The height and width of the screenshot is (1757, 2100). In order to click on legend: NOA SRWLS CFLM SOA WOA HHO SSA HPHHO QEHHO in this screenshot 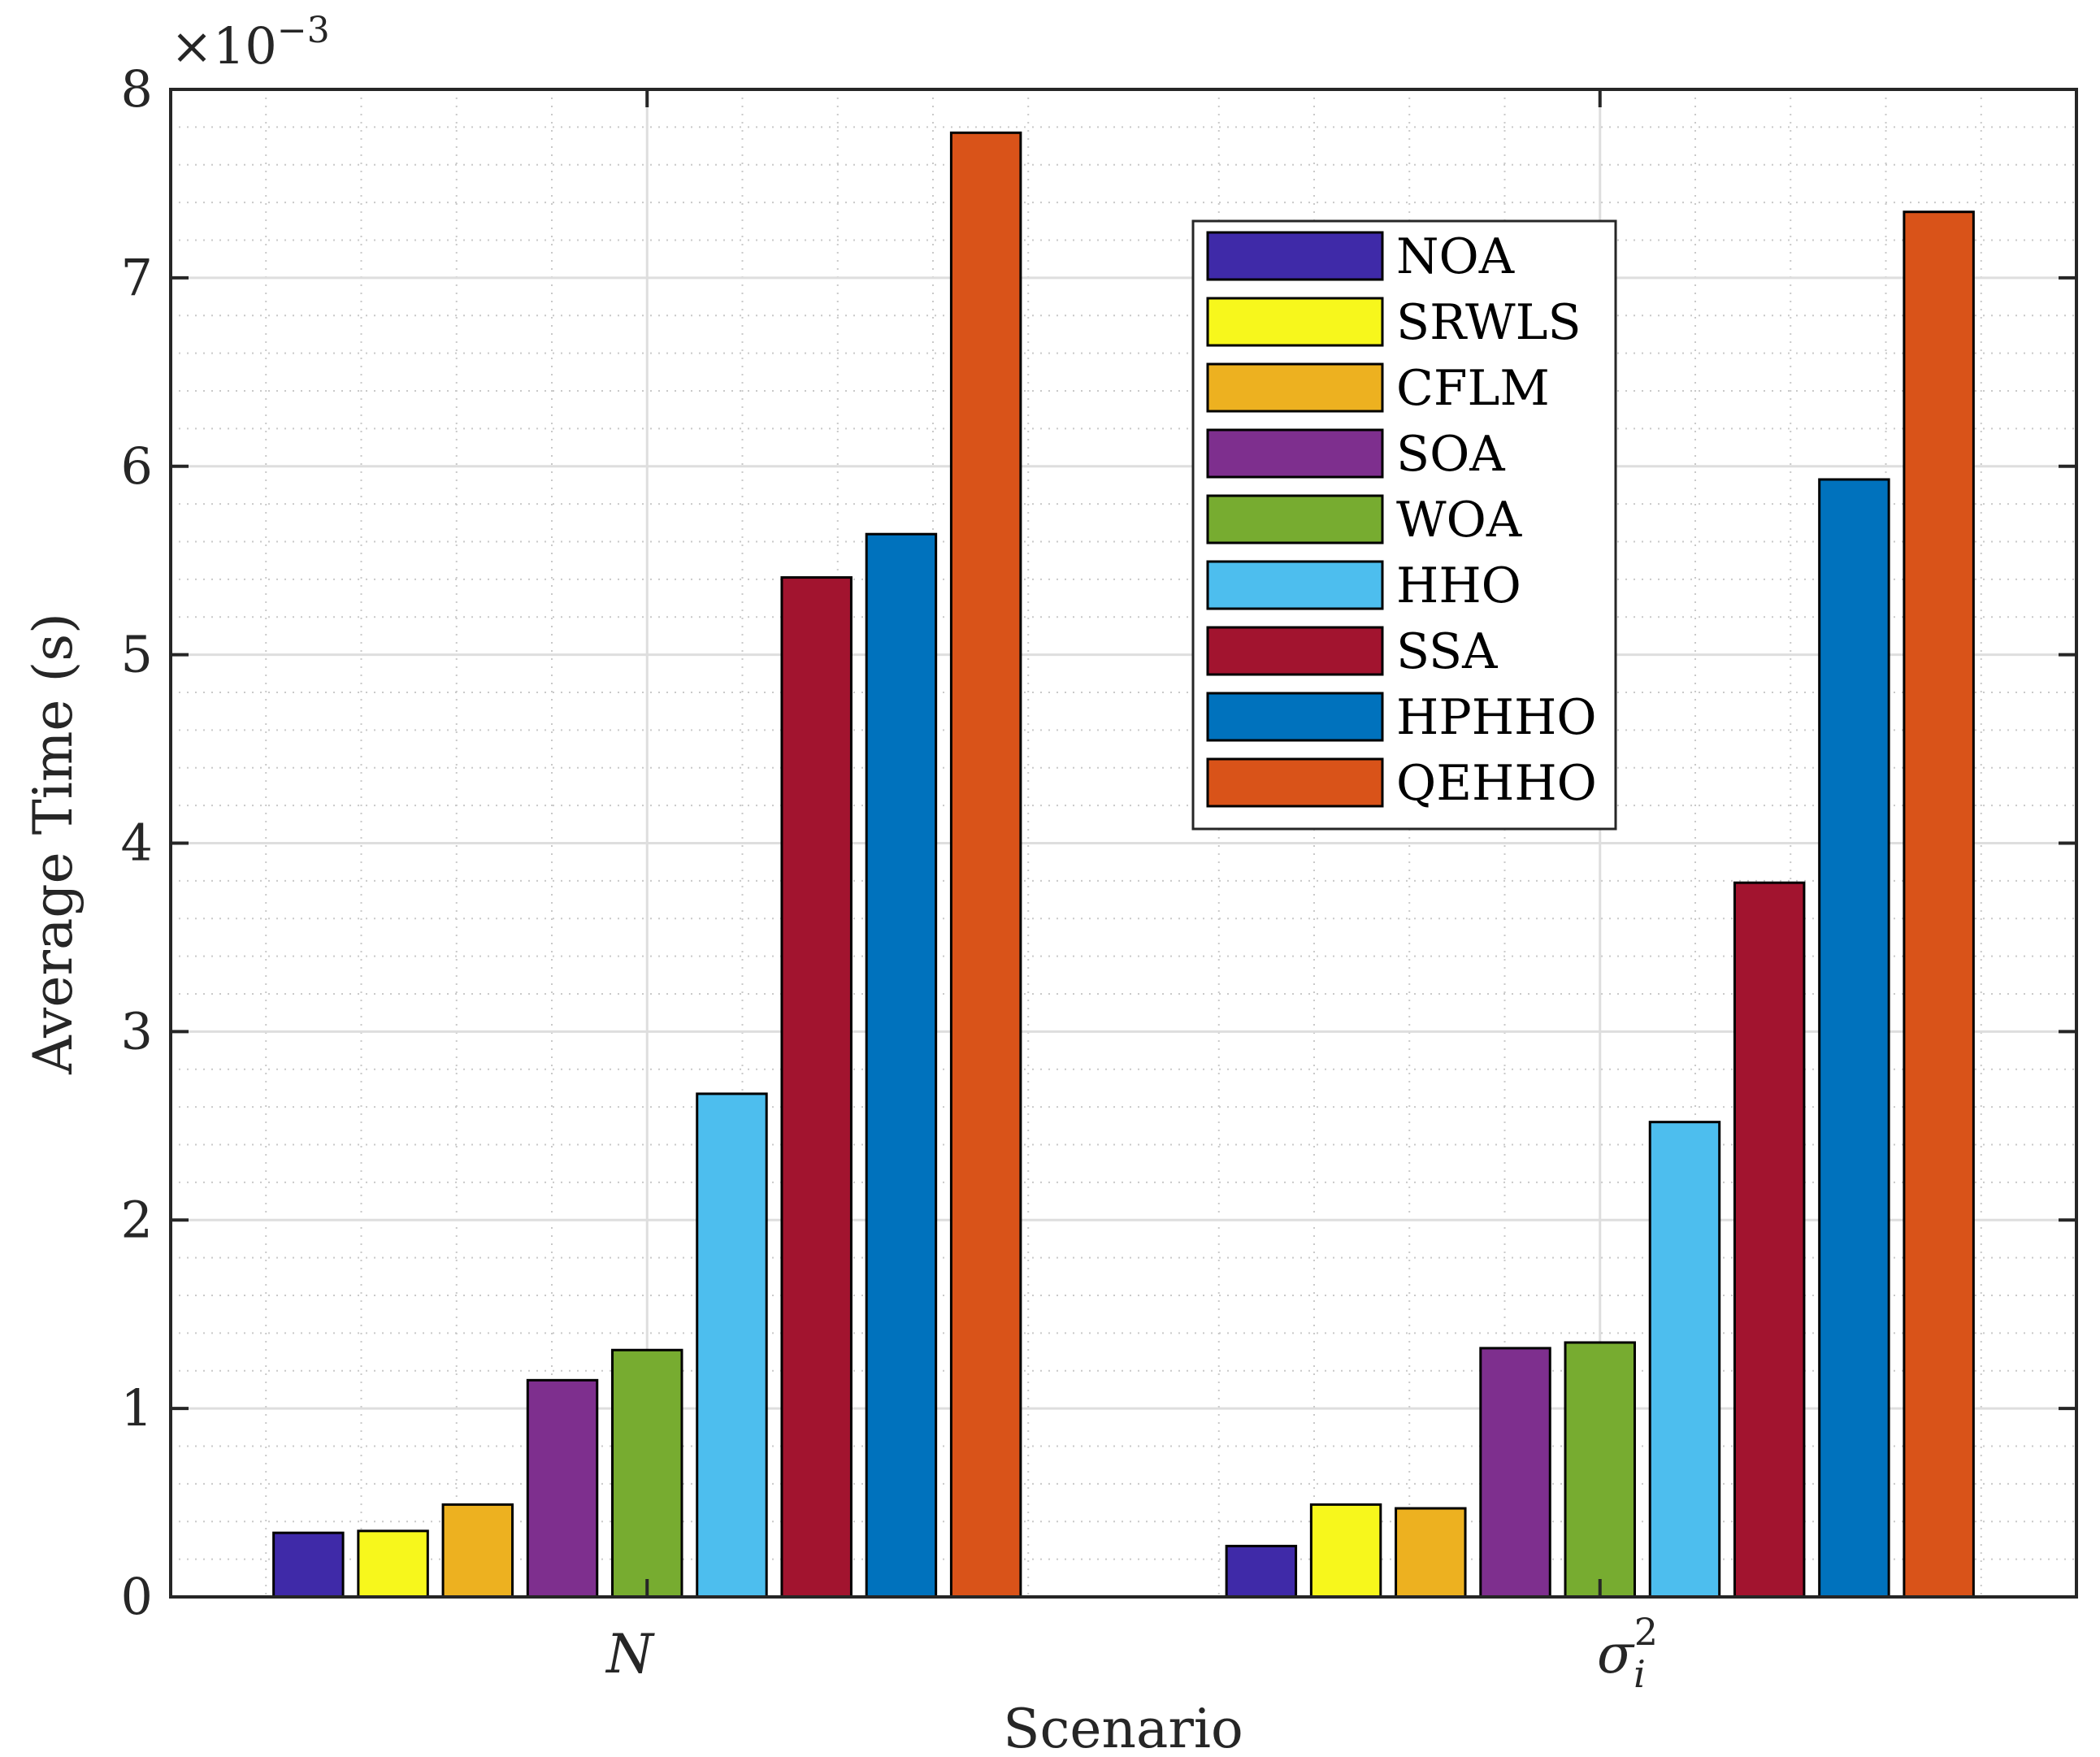, I will do `click(1404, 525)`.